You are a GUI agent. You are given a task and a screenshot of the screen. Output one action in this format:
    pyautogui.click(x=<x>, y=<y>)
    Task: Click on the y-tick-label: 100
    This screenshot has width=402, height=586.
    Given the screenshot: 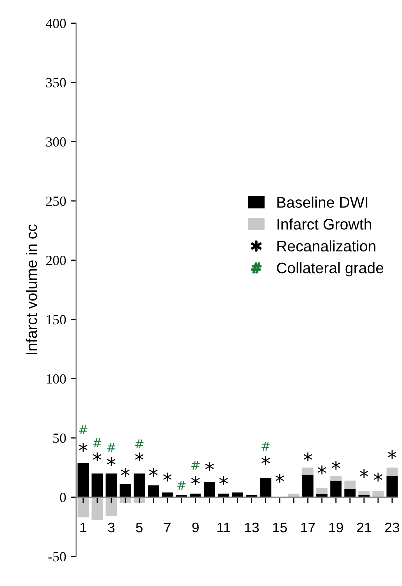 What is the action you would take?
    pyautogui.click(x=56, y=379)
    